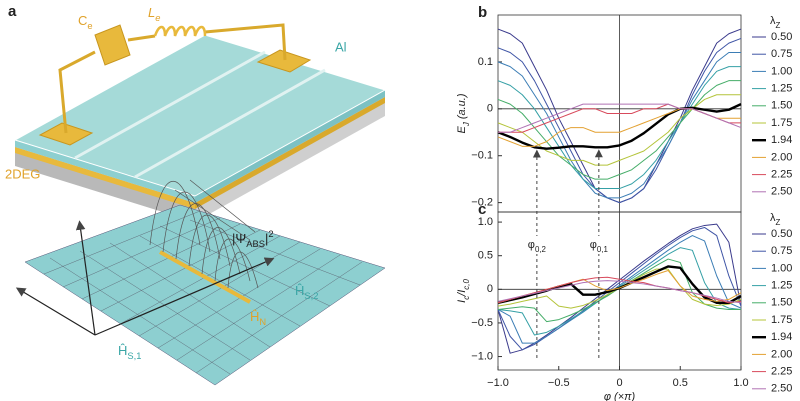 This screenshot has height=401, width=800. I want to click on annotation: φ0,2, so click(537, 246).